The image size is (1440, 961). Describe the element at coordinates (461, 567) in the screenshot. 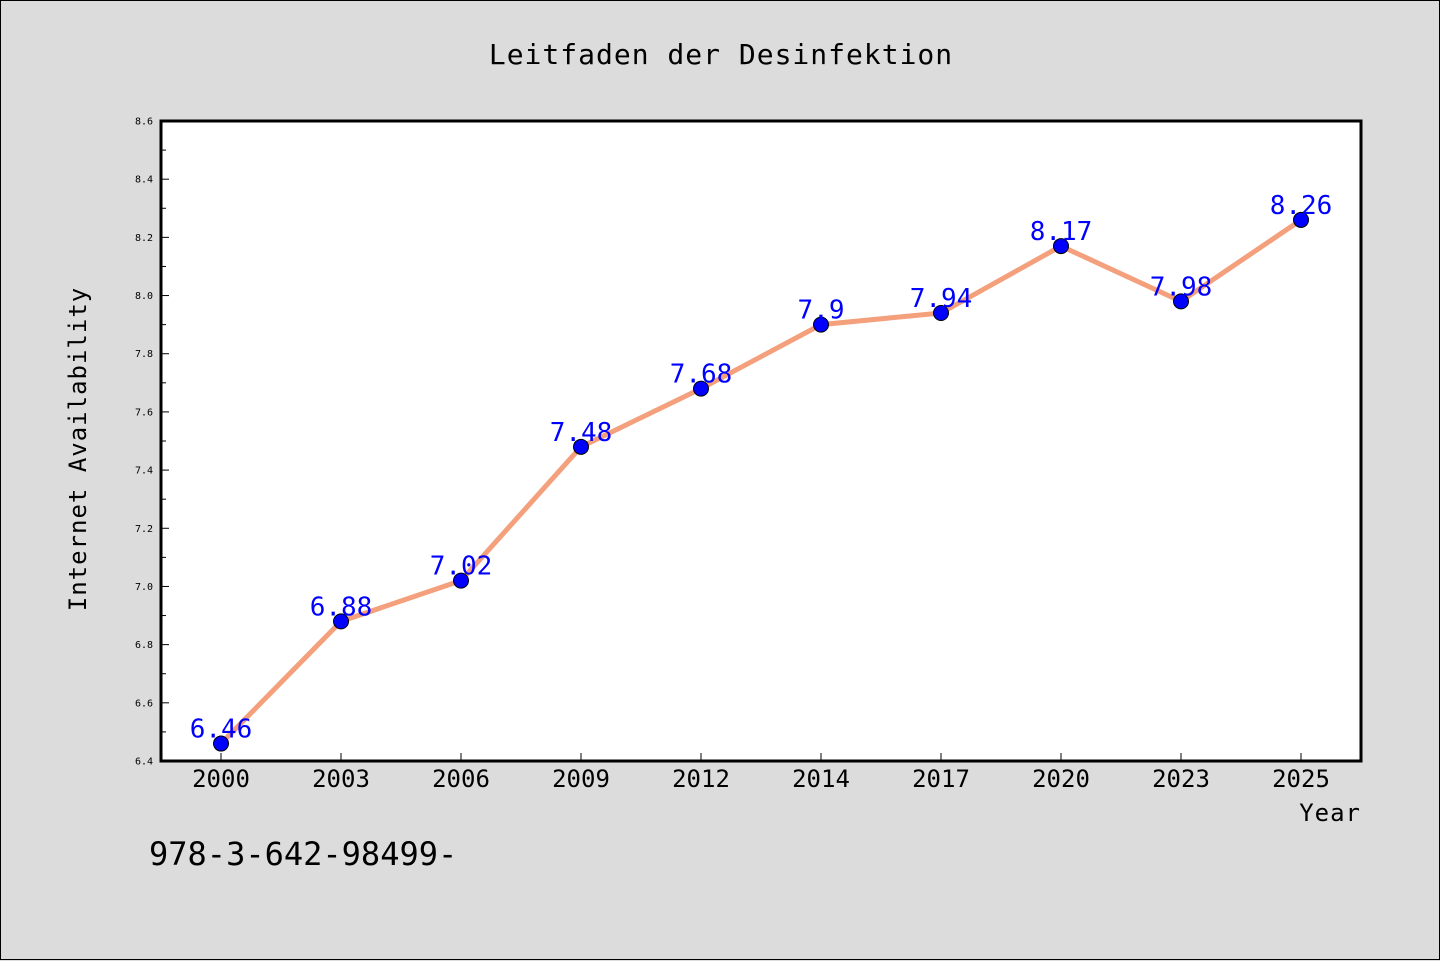

I see `data-label: 7.02` at that location.